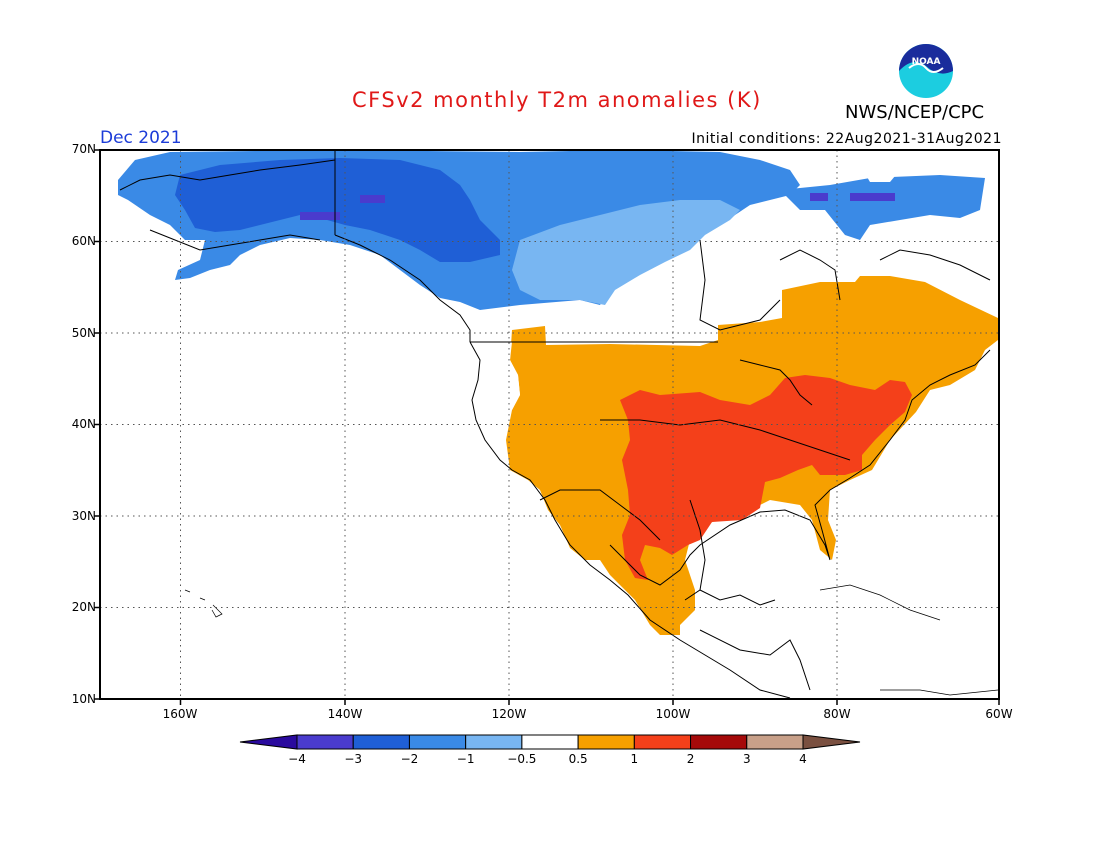 This screenshot has height=850, width=1100. Describe the element at coordinates (337, 210) in the screenshot. I see `anomaly-region-darkblue` at that location.